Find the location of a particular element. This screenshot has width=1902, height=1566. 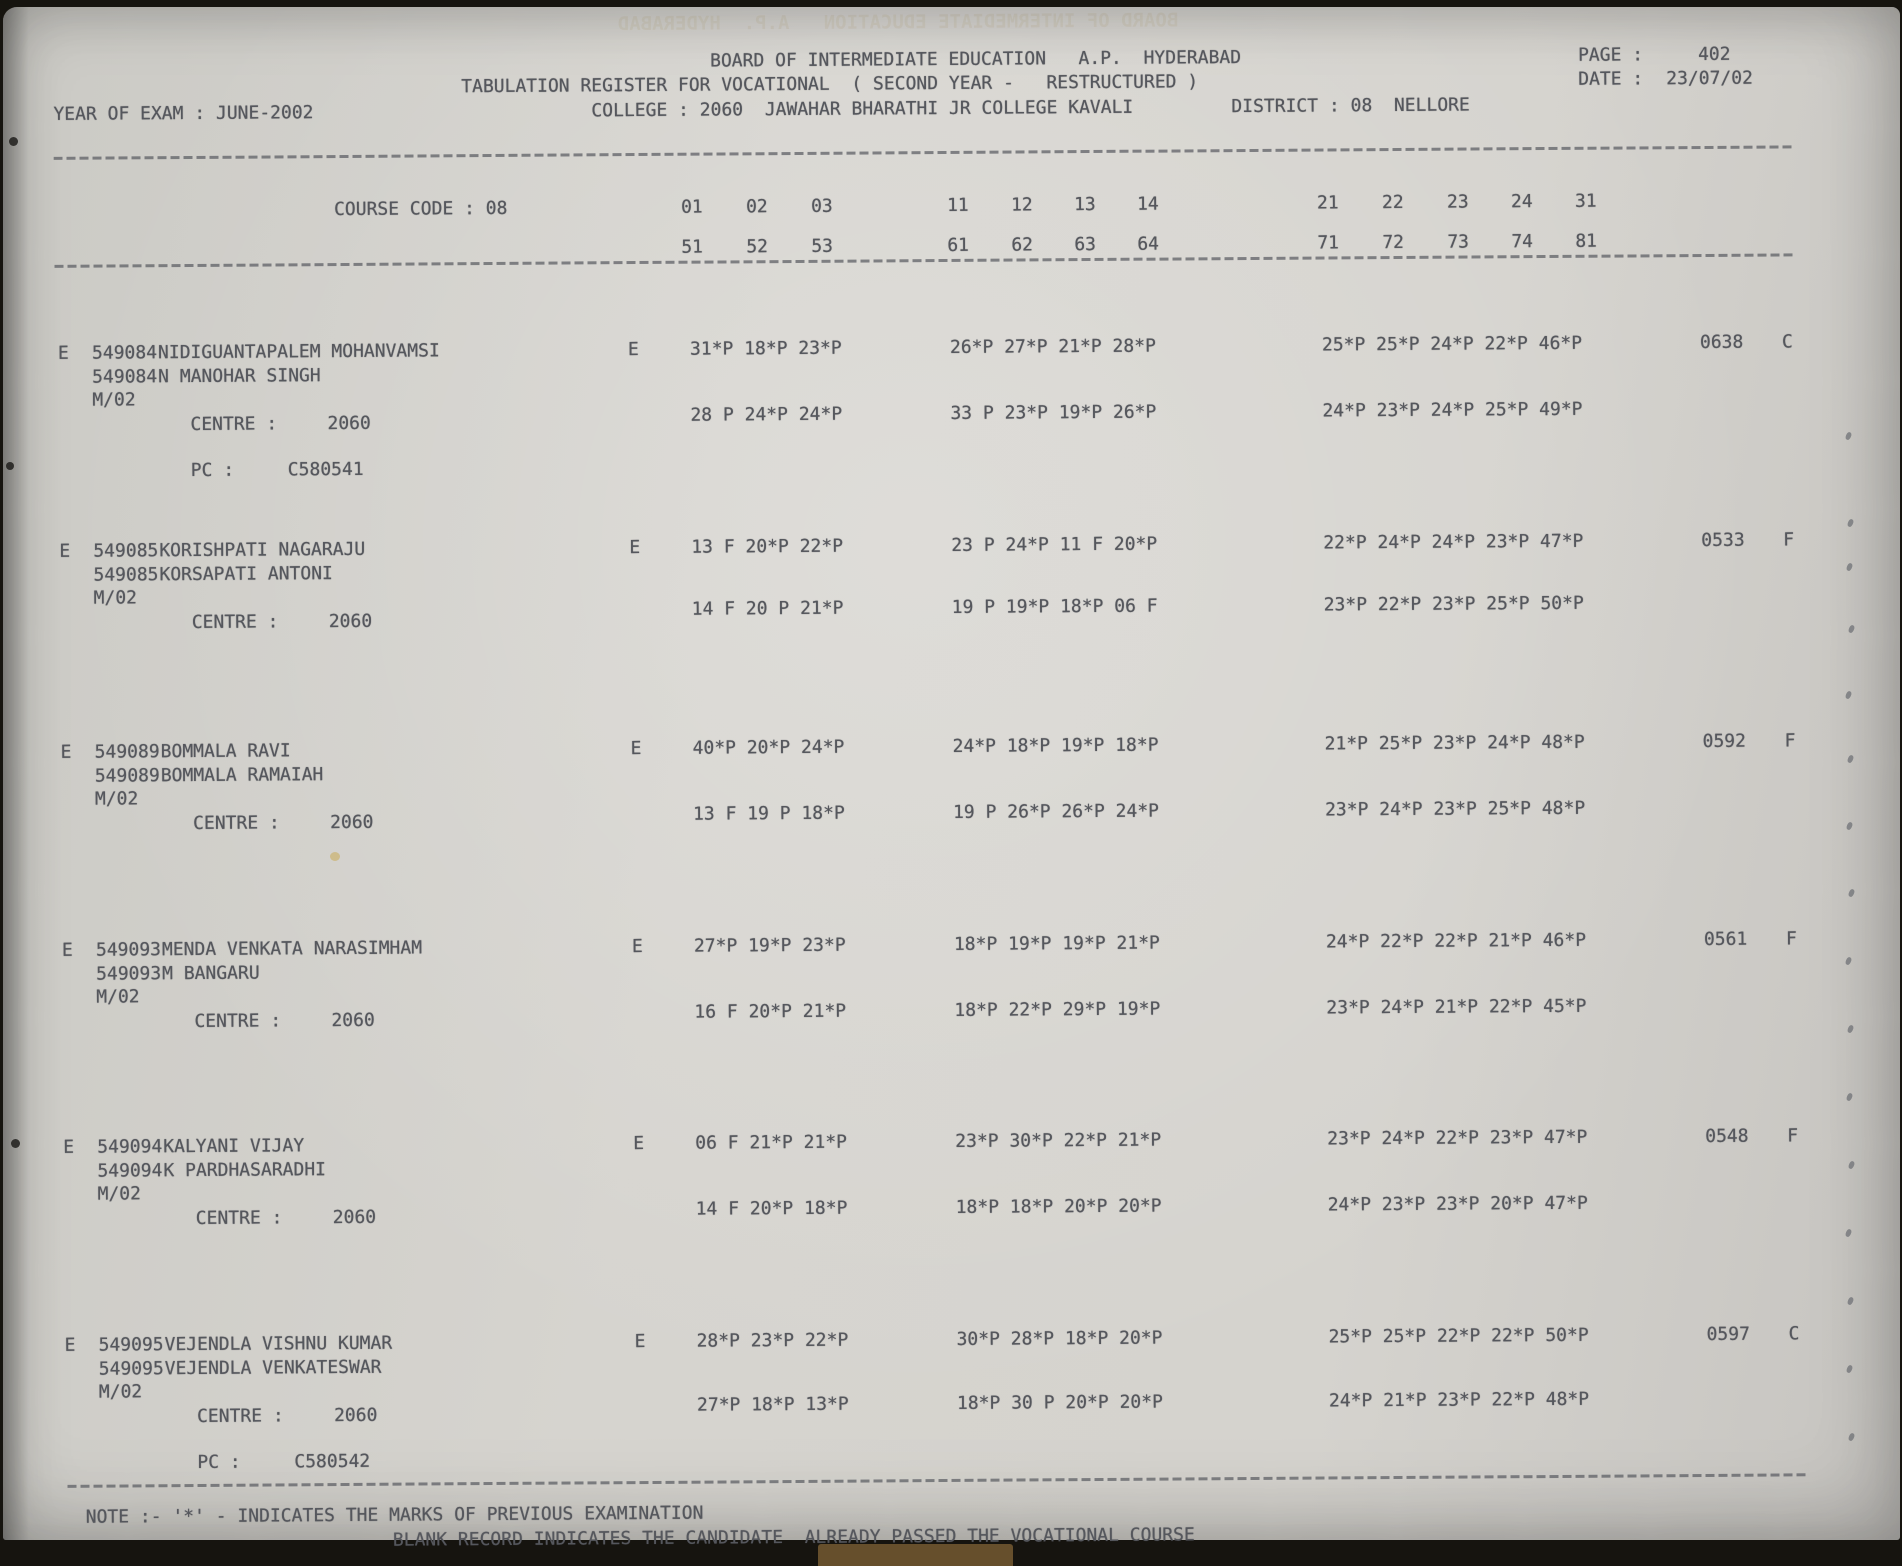

roll-number-repeat: 549095 is located at coordinates (131, 1369).